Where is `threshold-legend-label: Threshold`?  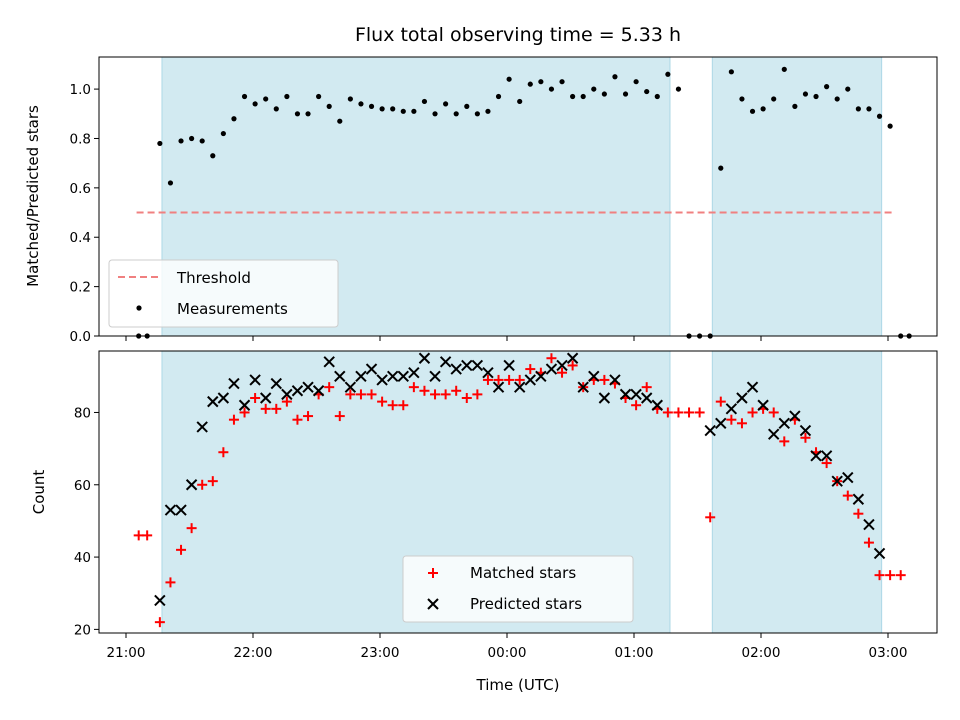 threshold-legend-label: Threshold is located at coordinates (213, 278).